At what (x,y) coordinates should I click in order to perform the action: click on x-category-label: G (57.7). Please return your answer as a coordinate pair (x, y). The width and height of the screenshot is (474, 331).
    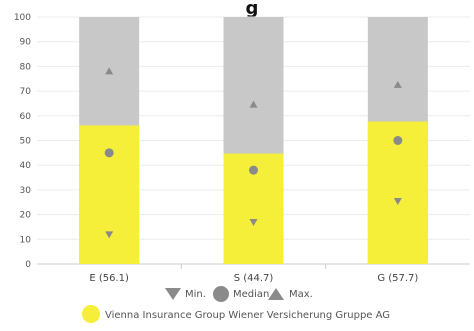
    Looking at the image, I should click on (397, 278).